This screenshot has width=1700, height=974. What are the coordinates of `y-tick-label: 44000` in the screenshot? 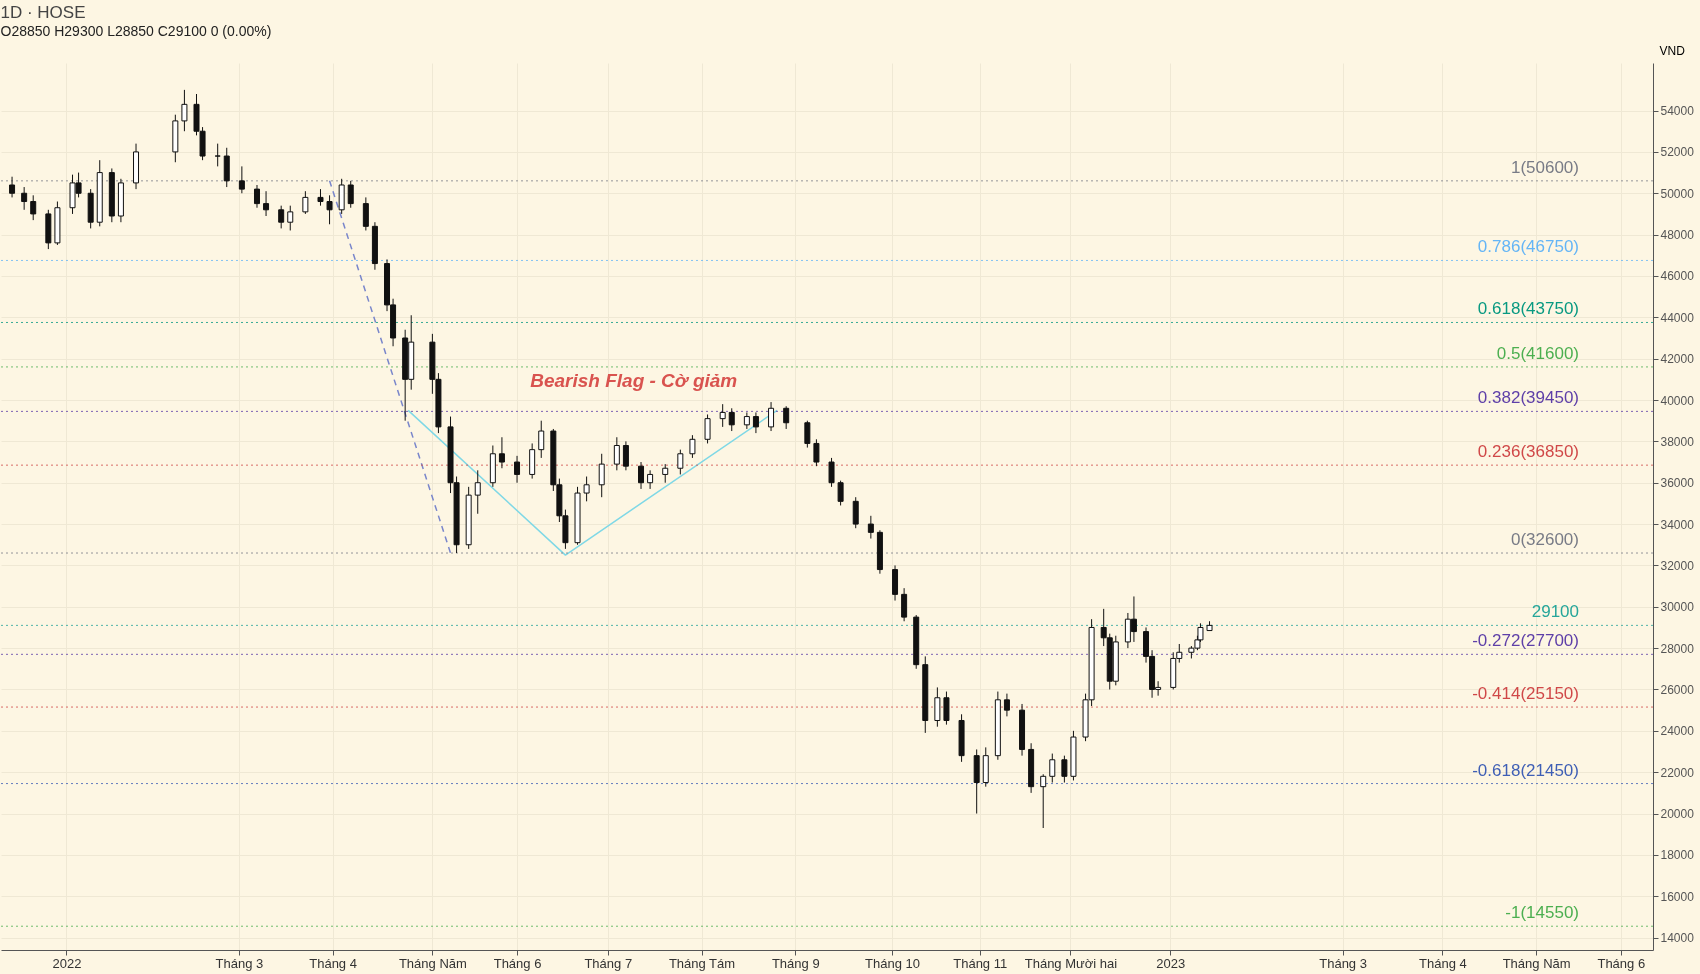 It's located at (1677, 317).